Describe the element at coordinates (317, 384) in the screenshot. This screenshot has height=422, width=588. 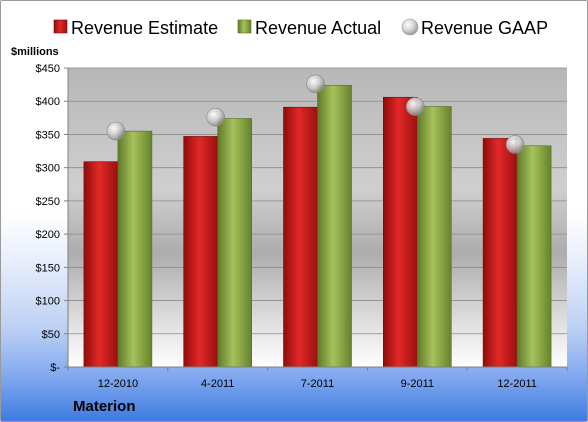
I see `x-tick-label: 7-2011` at that location.